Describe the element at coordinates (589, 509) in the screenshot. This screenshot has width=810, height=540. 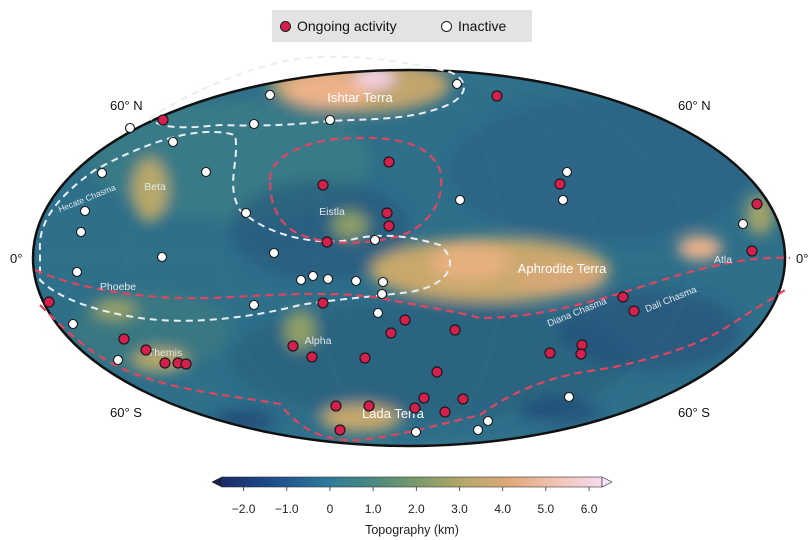
I see `colorbar-tick-label: 6.0` at that location.